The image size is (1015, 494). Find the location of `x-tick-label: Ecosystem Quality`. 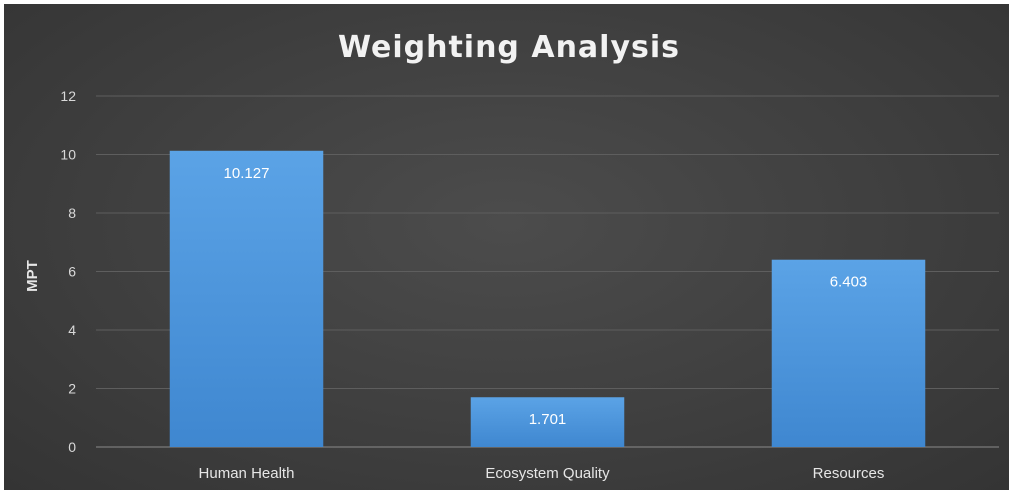

x-tick-label: Ecosystem Quality is located at coordinates (547, 473).